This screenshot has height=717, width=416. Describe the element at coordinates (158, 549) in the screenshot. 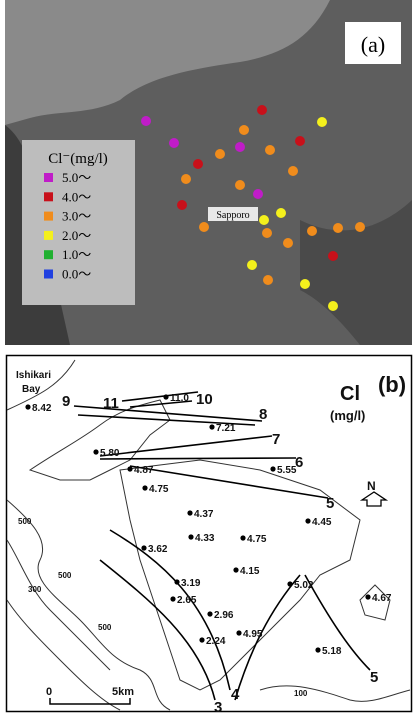

I see `point-value: 3.62` at that location.